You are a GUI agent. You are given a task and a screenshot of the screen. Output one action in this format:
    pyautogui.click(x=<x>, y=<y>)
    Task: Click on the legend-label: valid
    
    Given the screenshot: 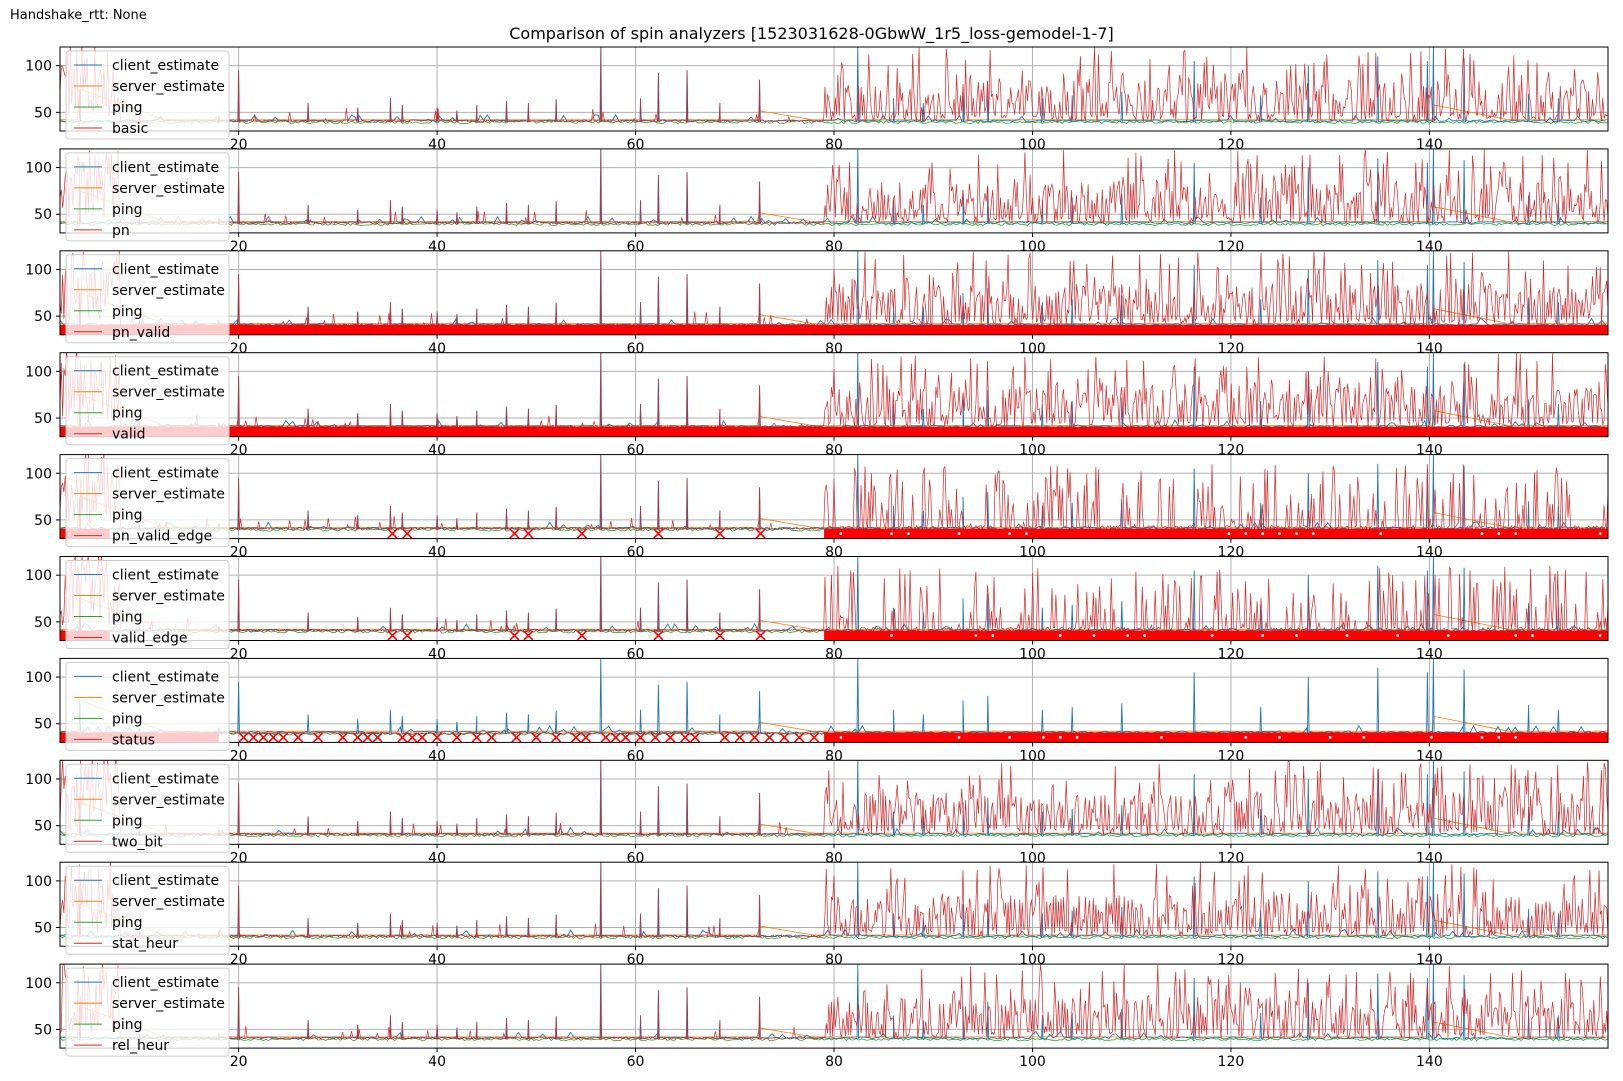 What is the action you would take?
    pyautogui.click(x=129, y=435)
    